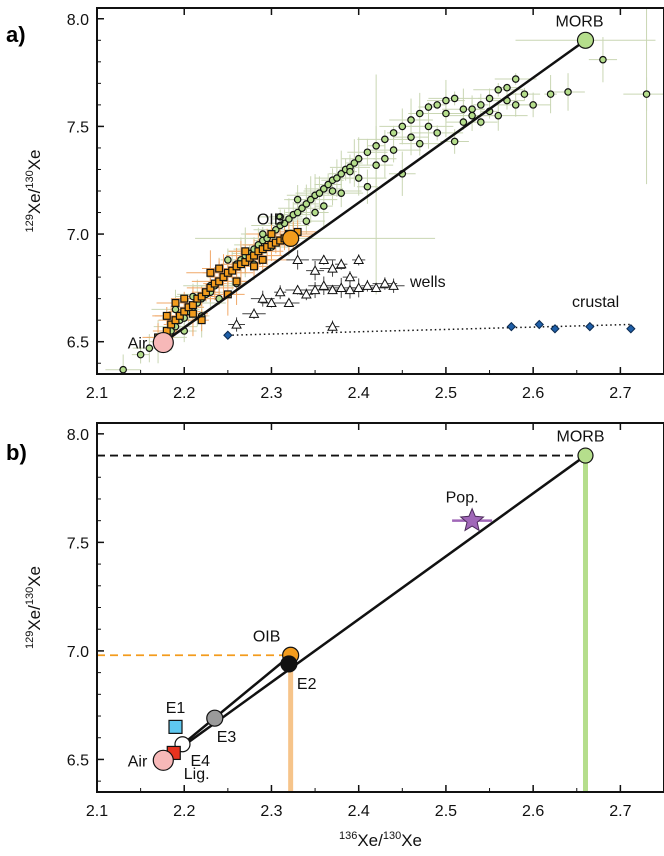  Describe the element at coordinates (184, 811) in the screenshot. I see `x-tick-label: 2.2` at that location.